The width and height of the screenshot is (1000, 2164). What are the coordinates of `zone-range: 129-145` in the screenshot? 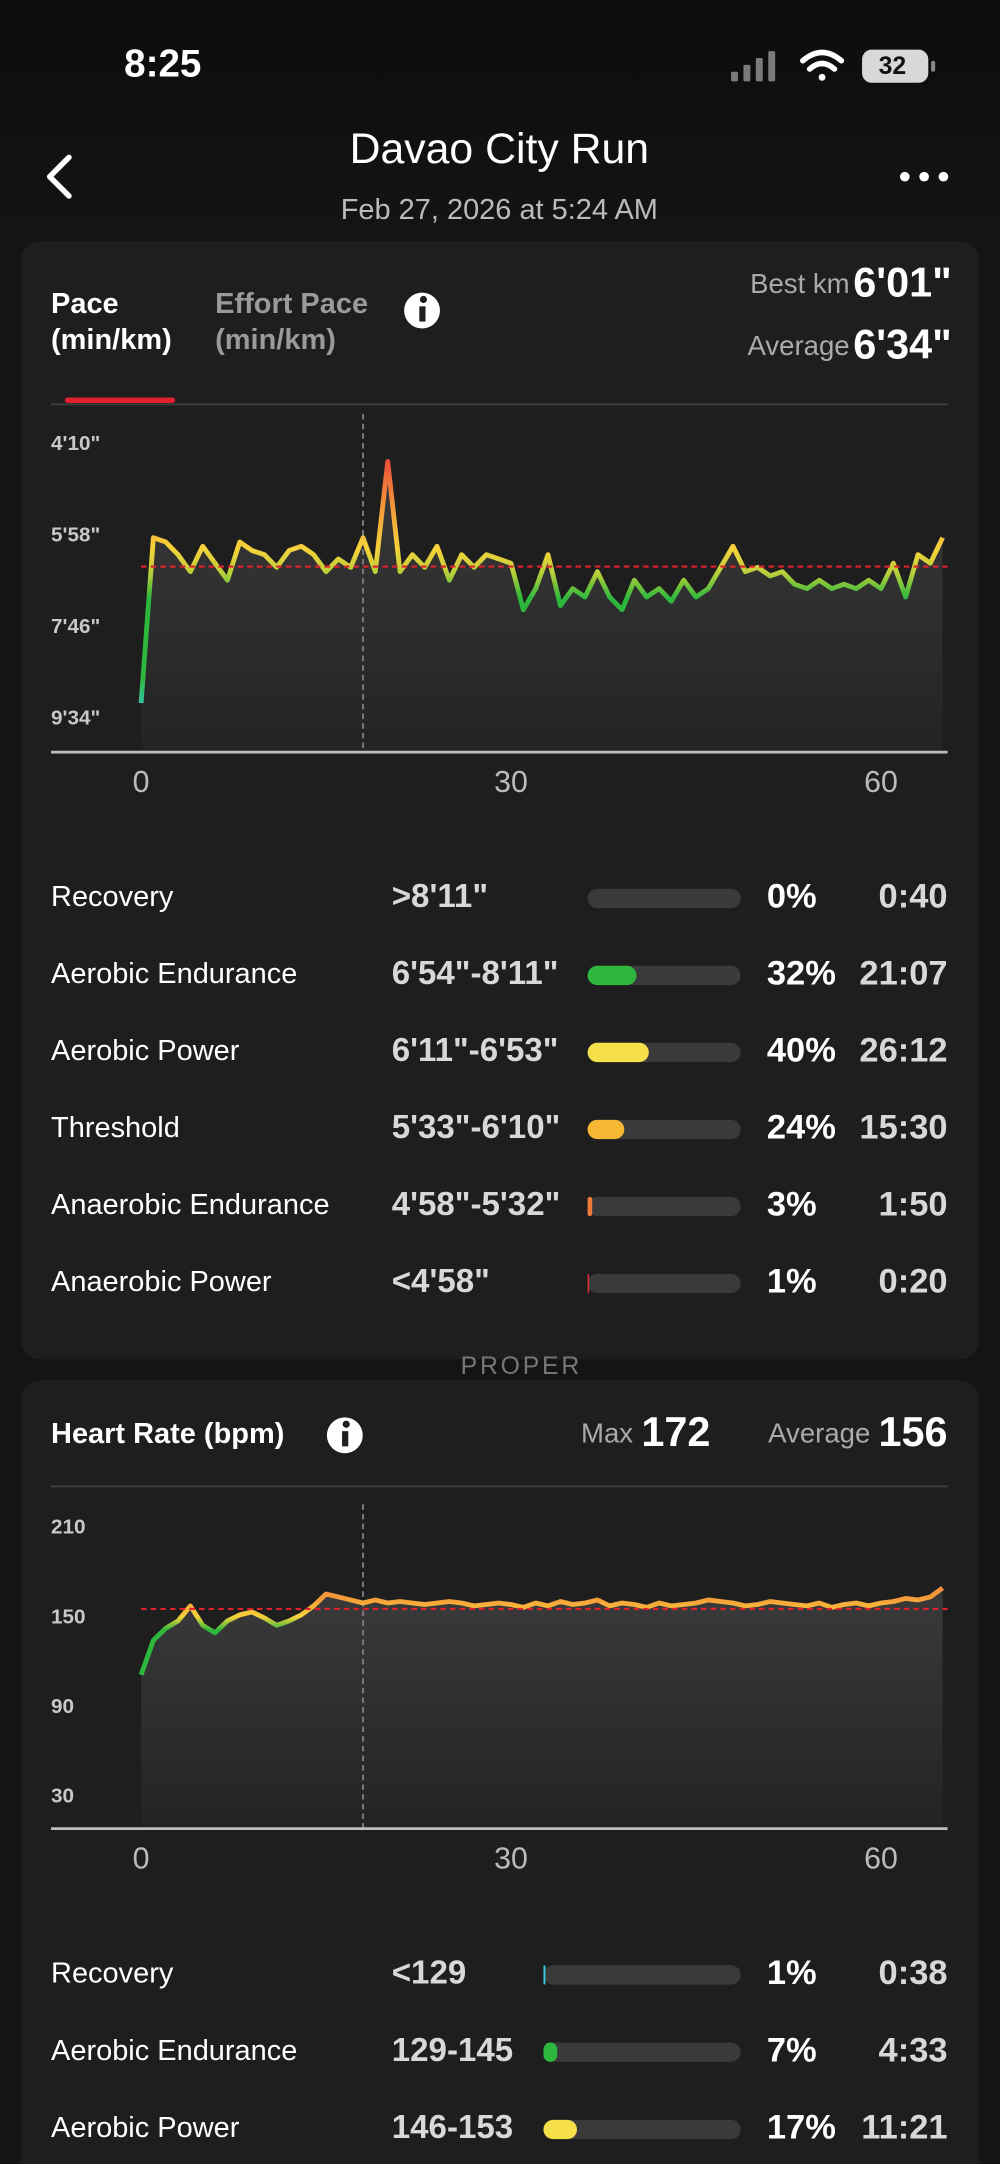 It's located at (452, 2050).